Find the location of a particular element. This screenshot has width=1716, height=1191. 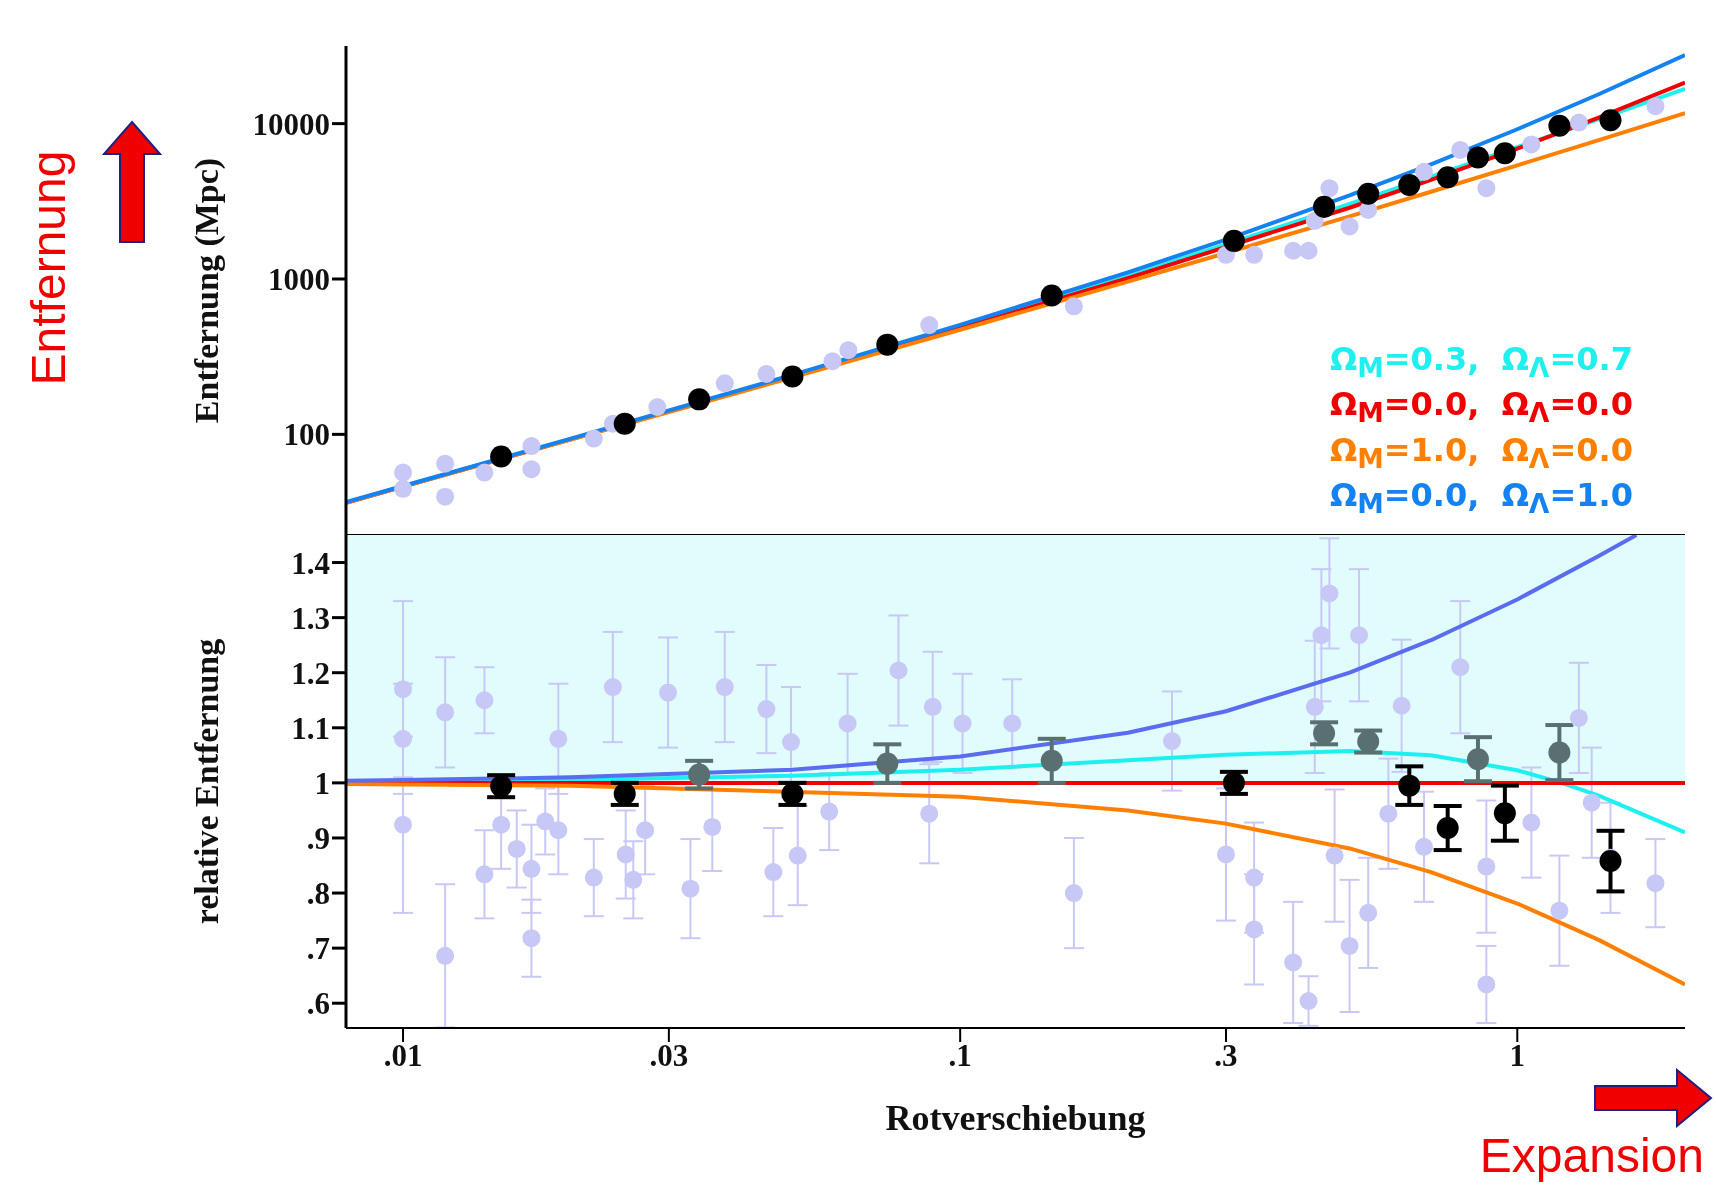

text: Ω$_{M}$=0.3, Ω$_{Λ}$=0.7 is located at coordinates (1481, 363).